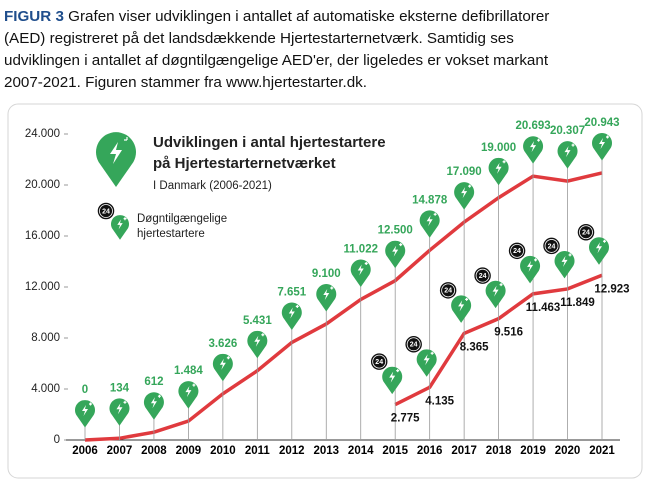 This screenshot has width=650, height=484. I want to click on chart-subtitle: I Danmark (2006-2021), so click(212, 186).